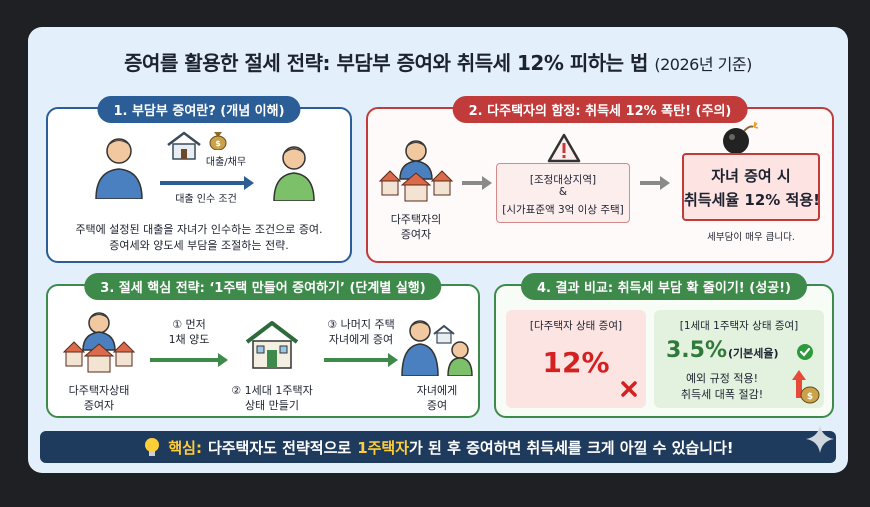  Describe the element at coordinates (753, 353) in the screenshot. I see `single-home-rate-note: (기본세율)` at that location.